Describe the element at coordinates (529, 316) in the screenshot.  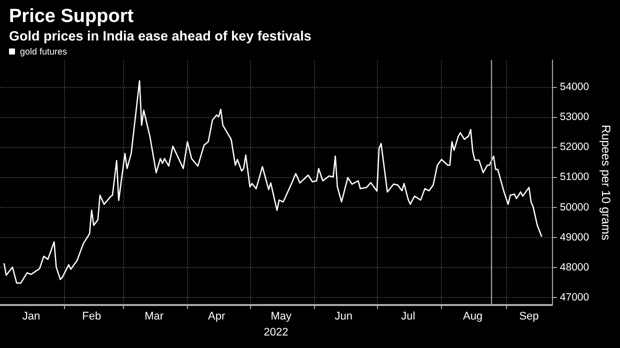
I see `x-tick-label: Sep` at that location.